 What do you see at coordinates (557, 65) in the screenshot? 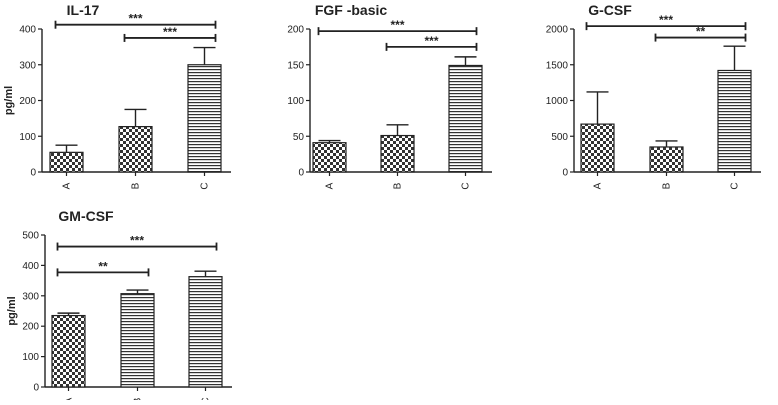
I see `y-tick-label: 1500` at bounding box center [557, 65].